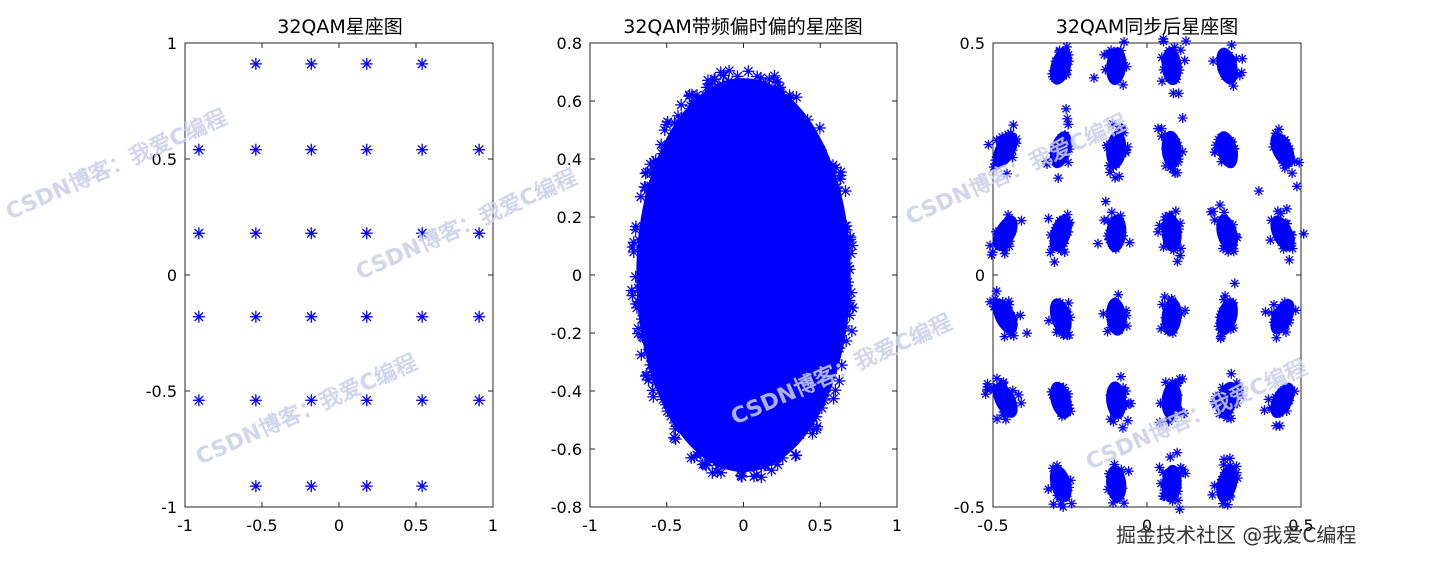  What do you see at coordinates (566, 391) in the screenshot?
I see `y-tick-label: -0.4` at bounding box center [566, 391].